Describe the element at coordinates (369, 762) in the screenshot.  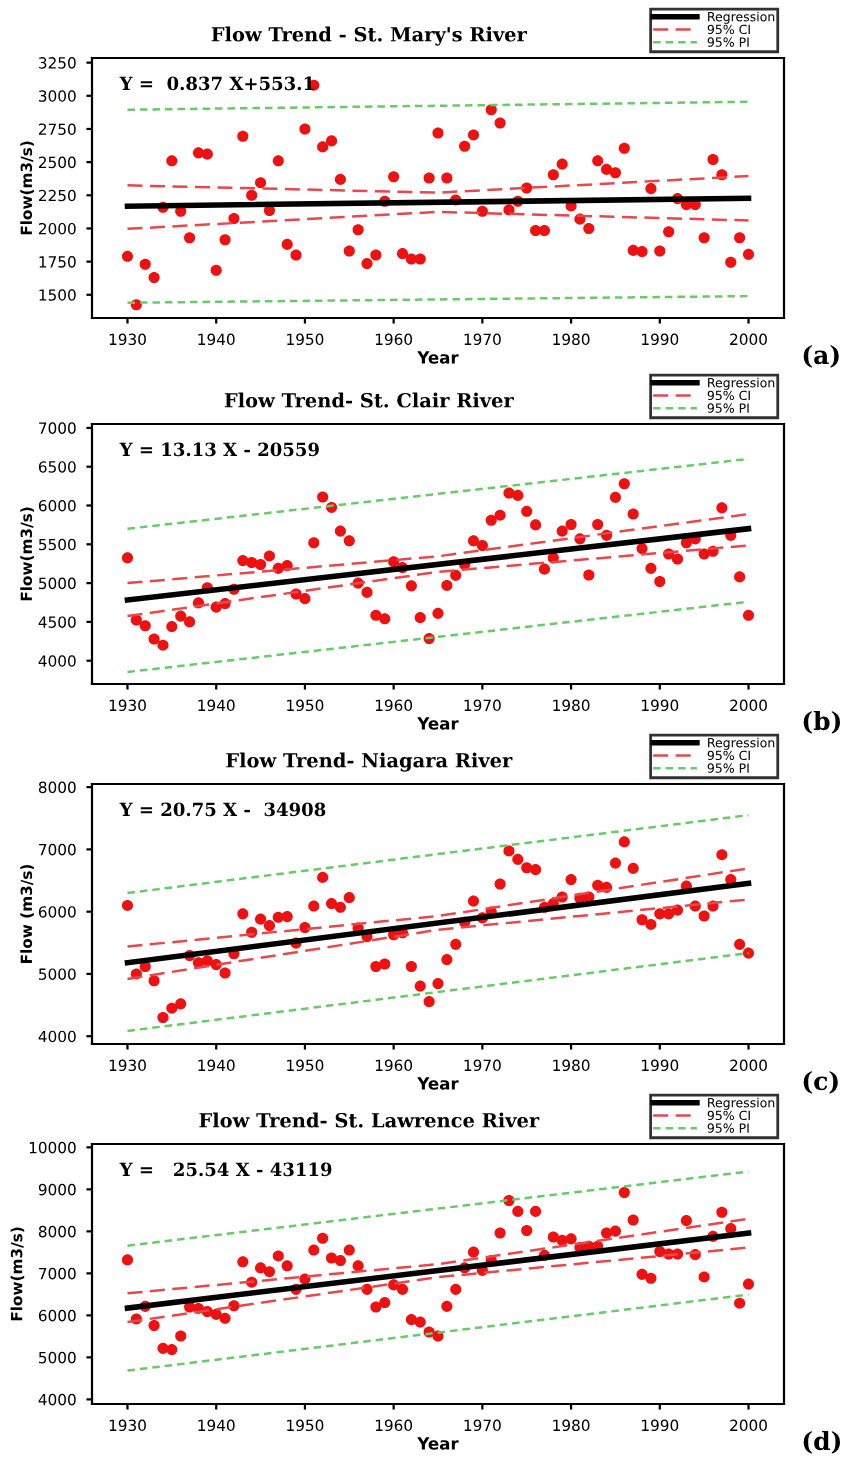
I see `chart-title: Flow Trend- Niagara River` at that location.